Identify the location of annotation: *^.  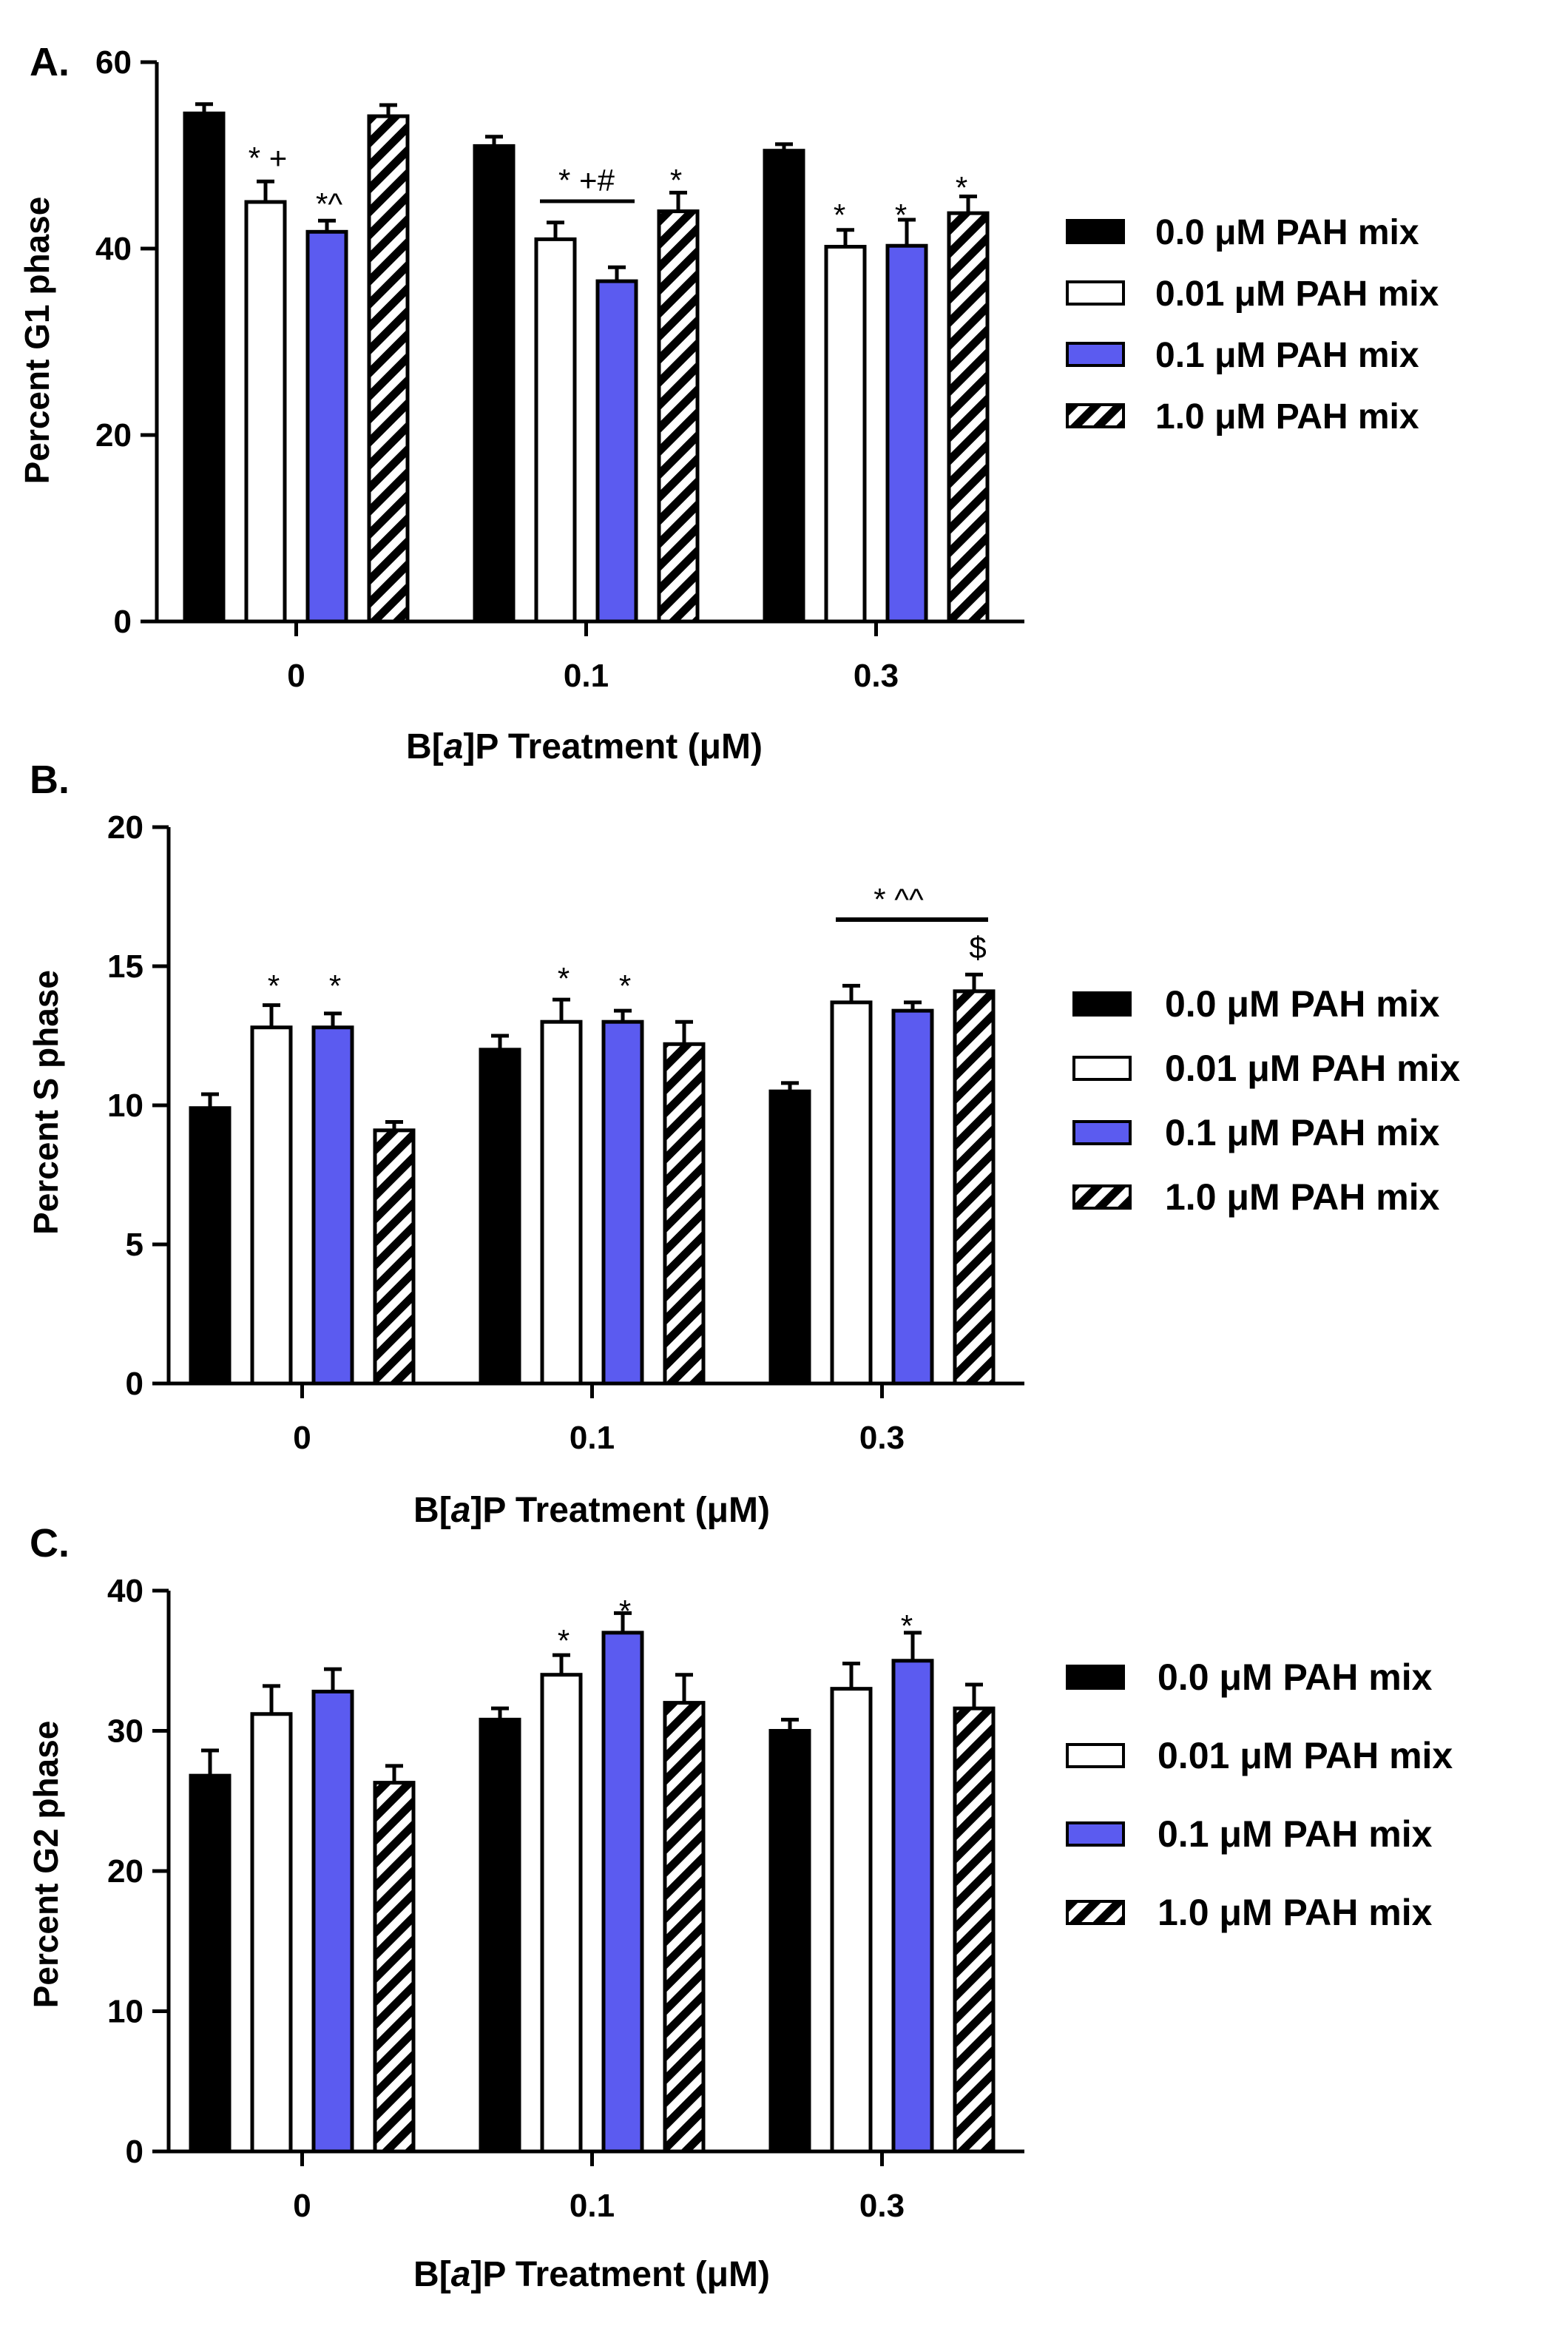
(329, 203).